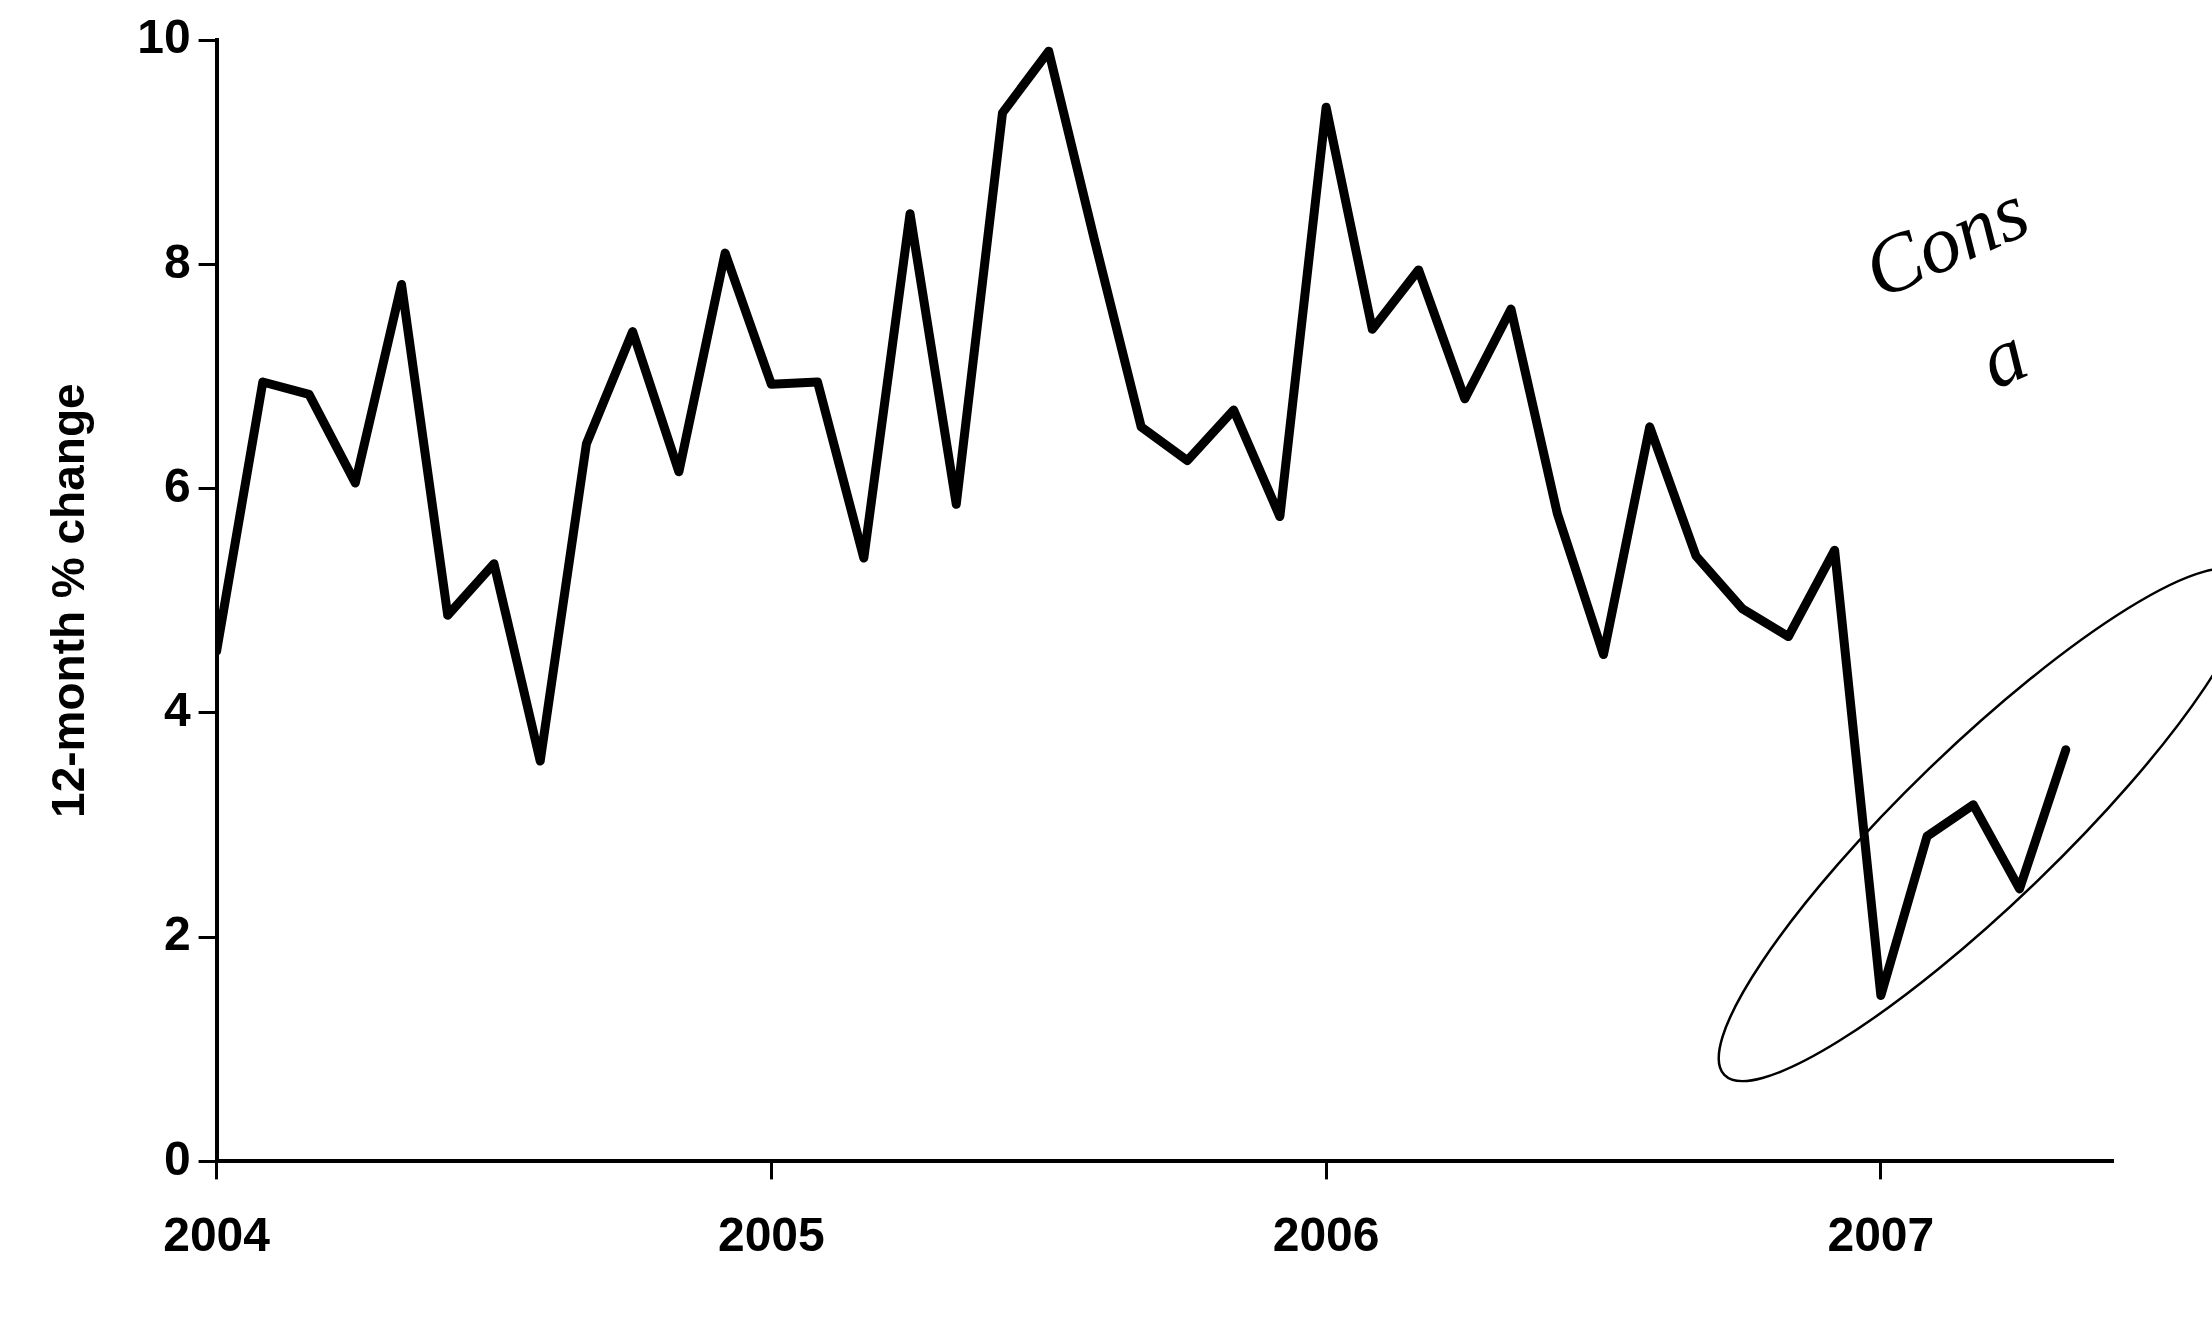 Image resolution: width=2212 pixels, height=1337 pixels. Describe the element at coordinates (177, 485) in the screenshot. I see `y-tick-label: 6` at that location.